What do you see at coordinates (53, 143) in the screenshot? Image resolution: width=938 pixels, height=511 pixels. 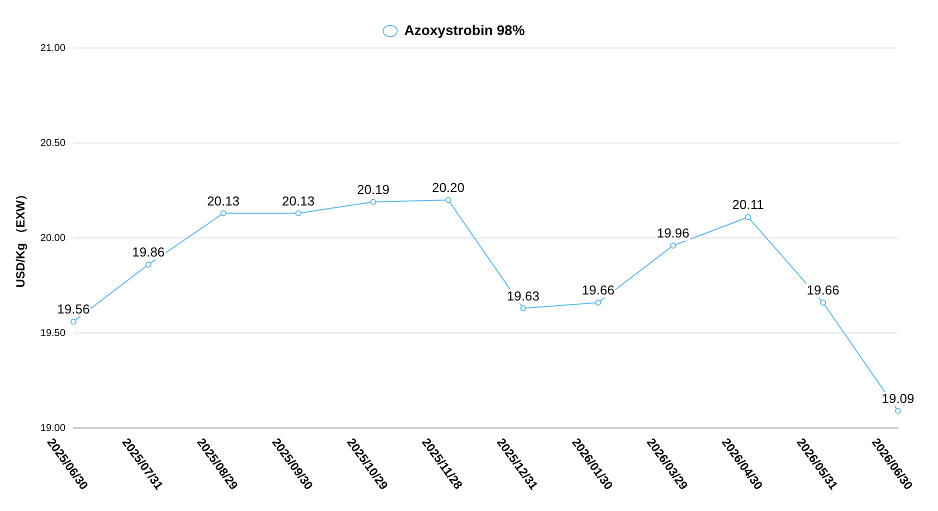 I see `y-tick-label: 20.50` at bounding box center [53, 143].